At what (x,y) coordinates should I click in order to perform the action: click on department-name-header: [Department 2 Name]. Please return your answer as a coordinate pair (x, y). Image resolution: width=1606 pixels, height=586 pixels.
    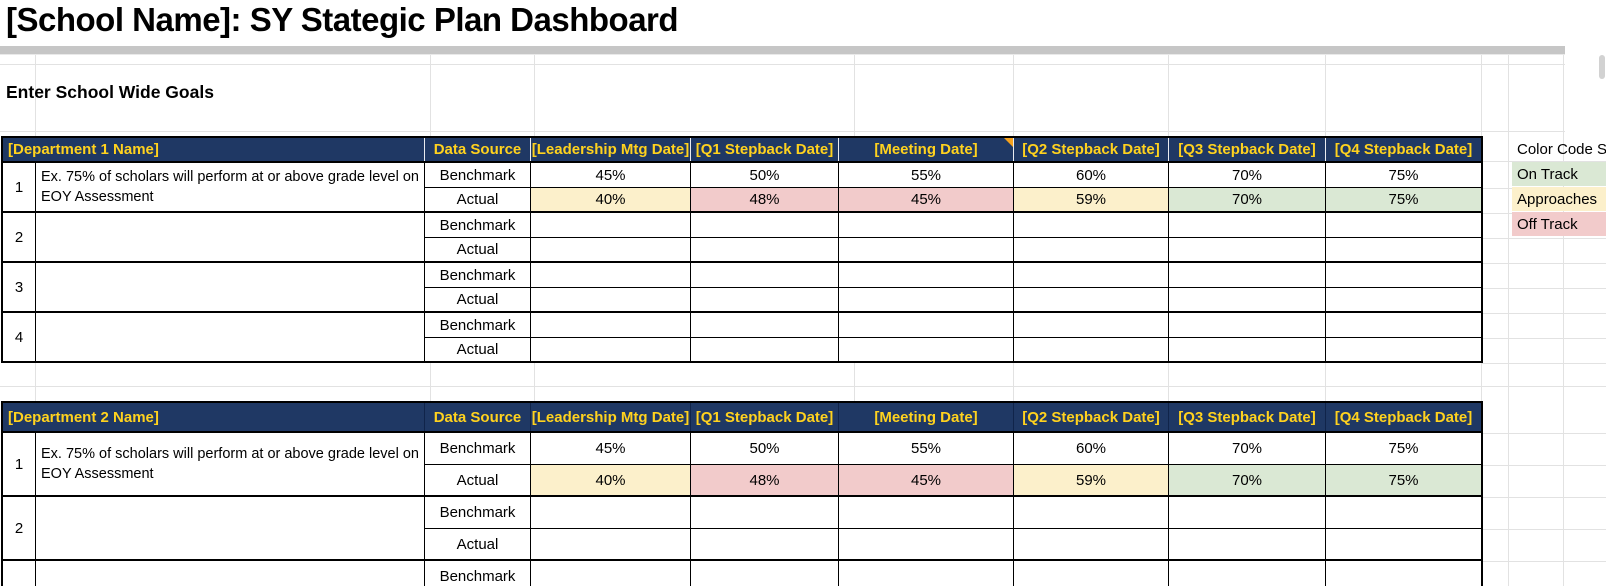
    Looking at the image, I should click on (214, 417).